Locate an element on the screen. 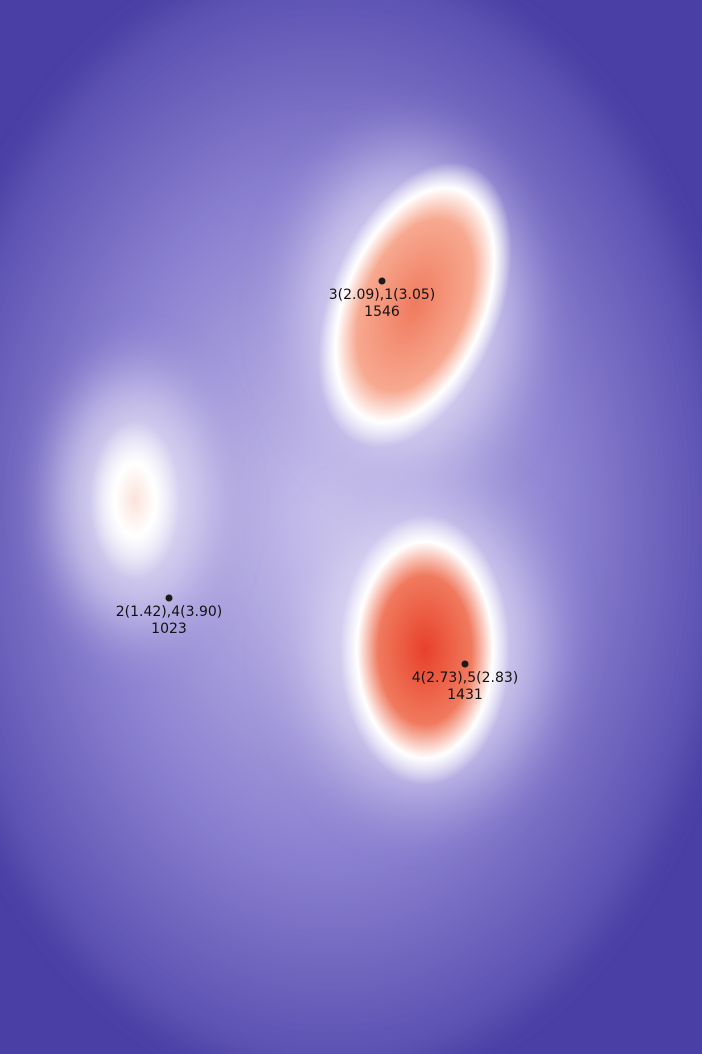  peak-1-value: 1546 is located at coordinates (382, 312).